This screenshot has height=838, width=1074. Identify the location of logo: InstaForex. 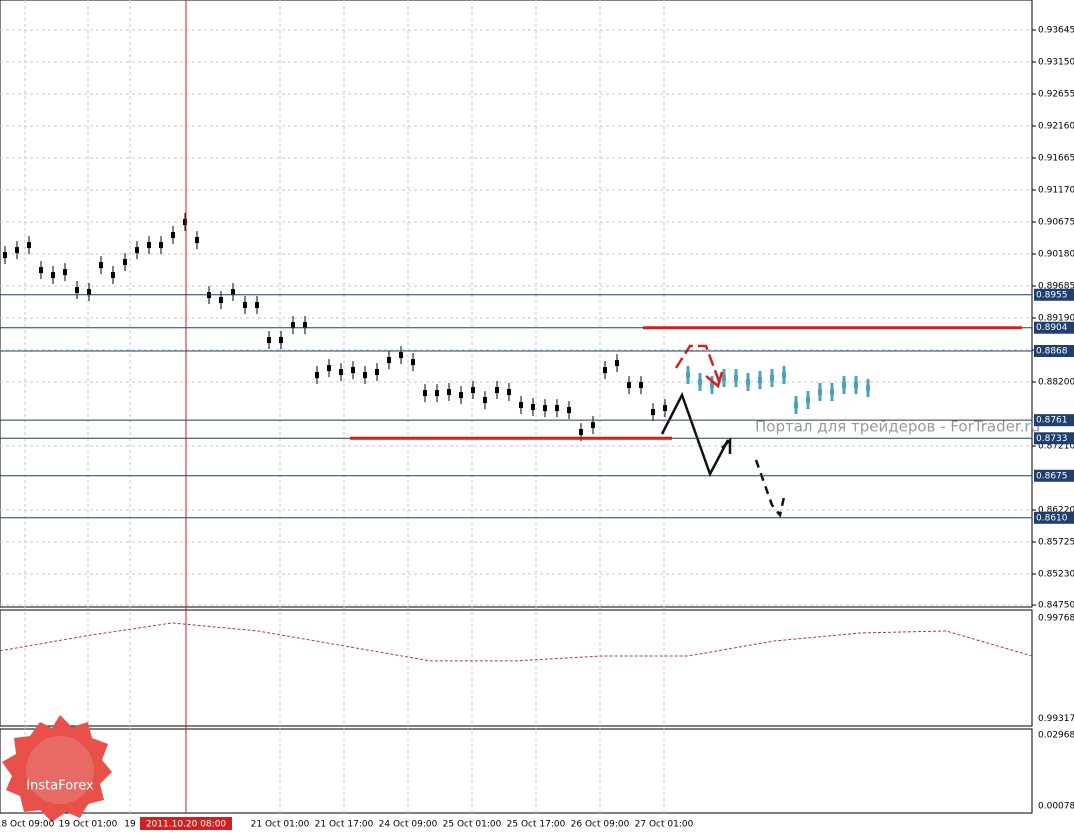
(57, 768).